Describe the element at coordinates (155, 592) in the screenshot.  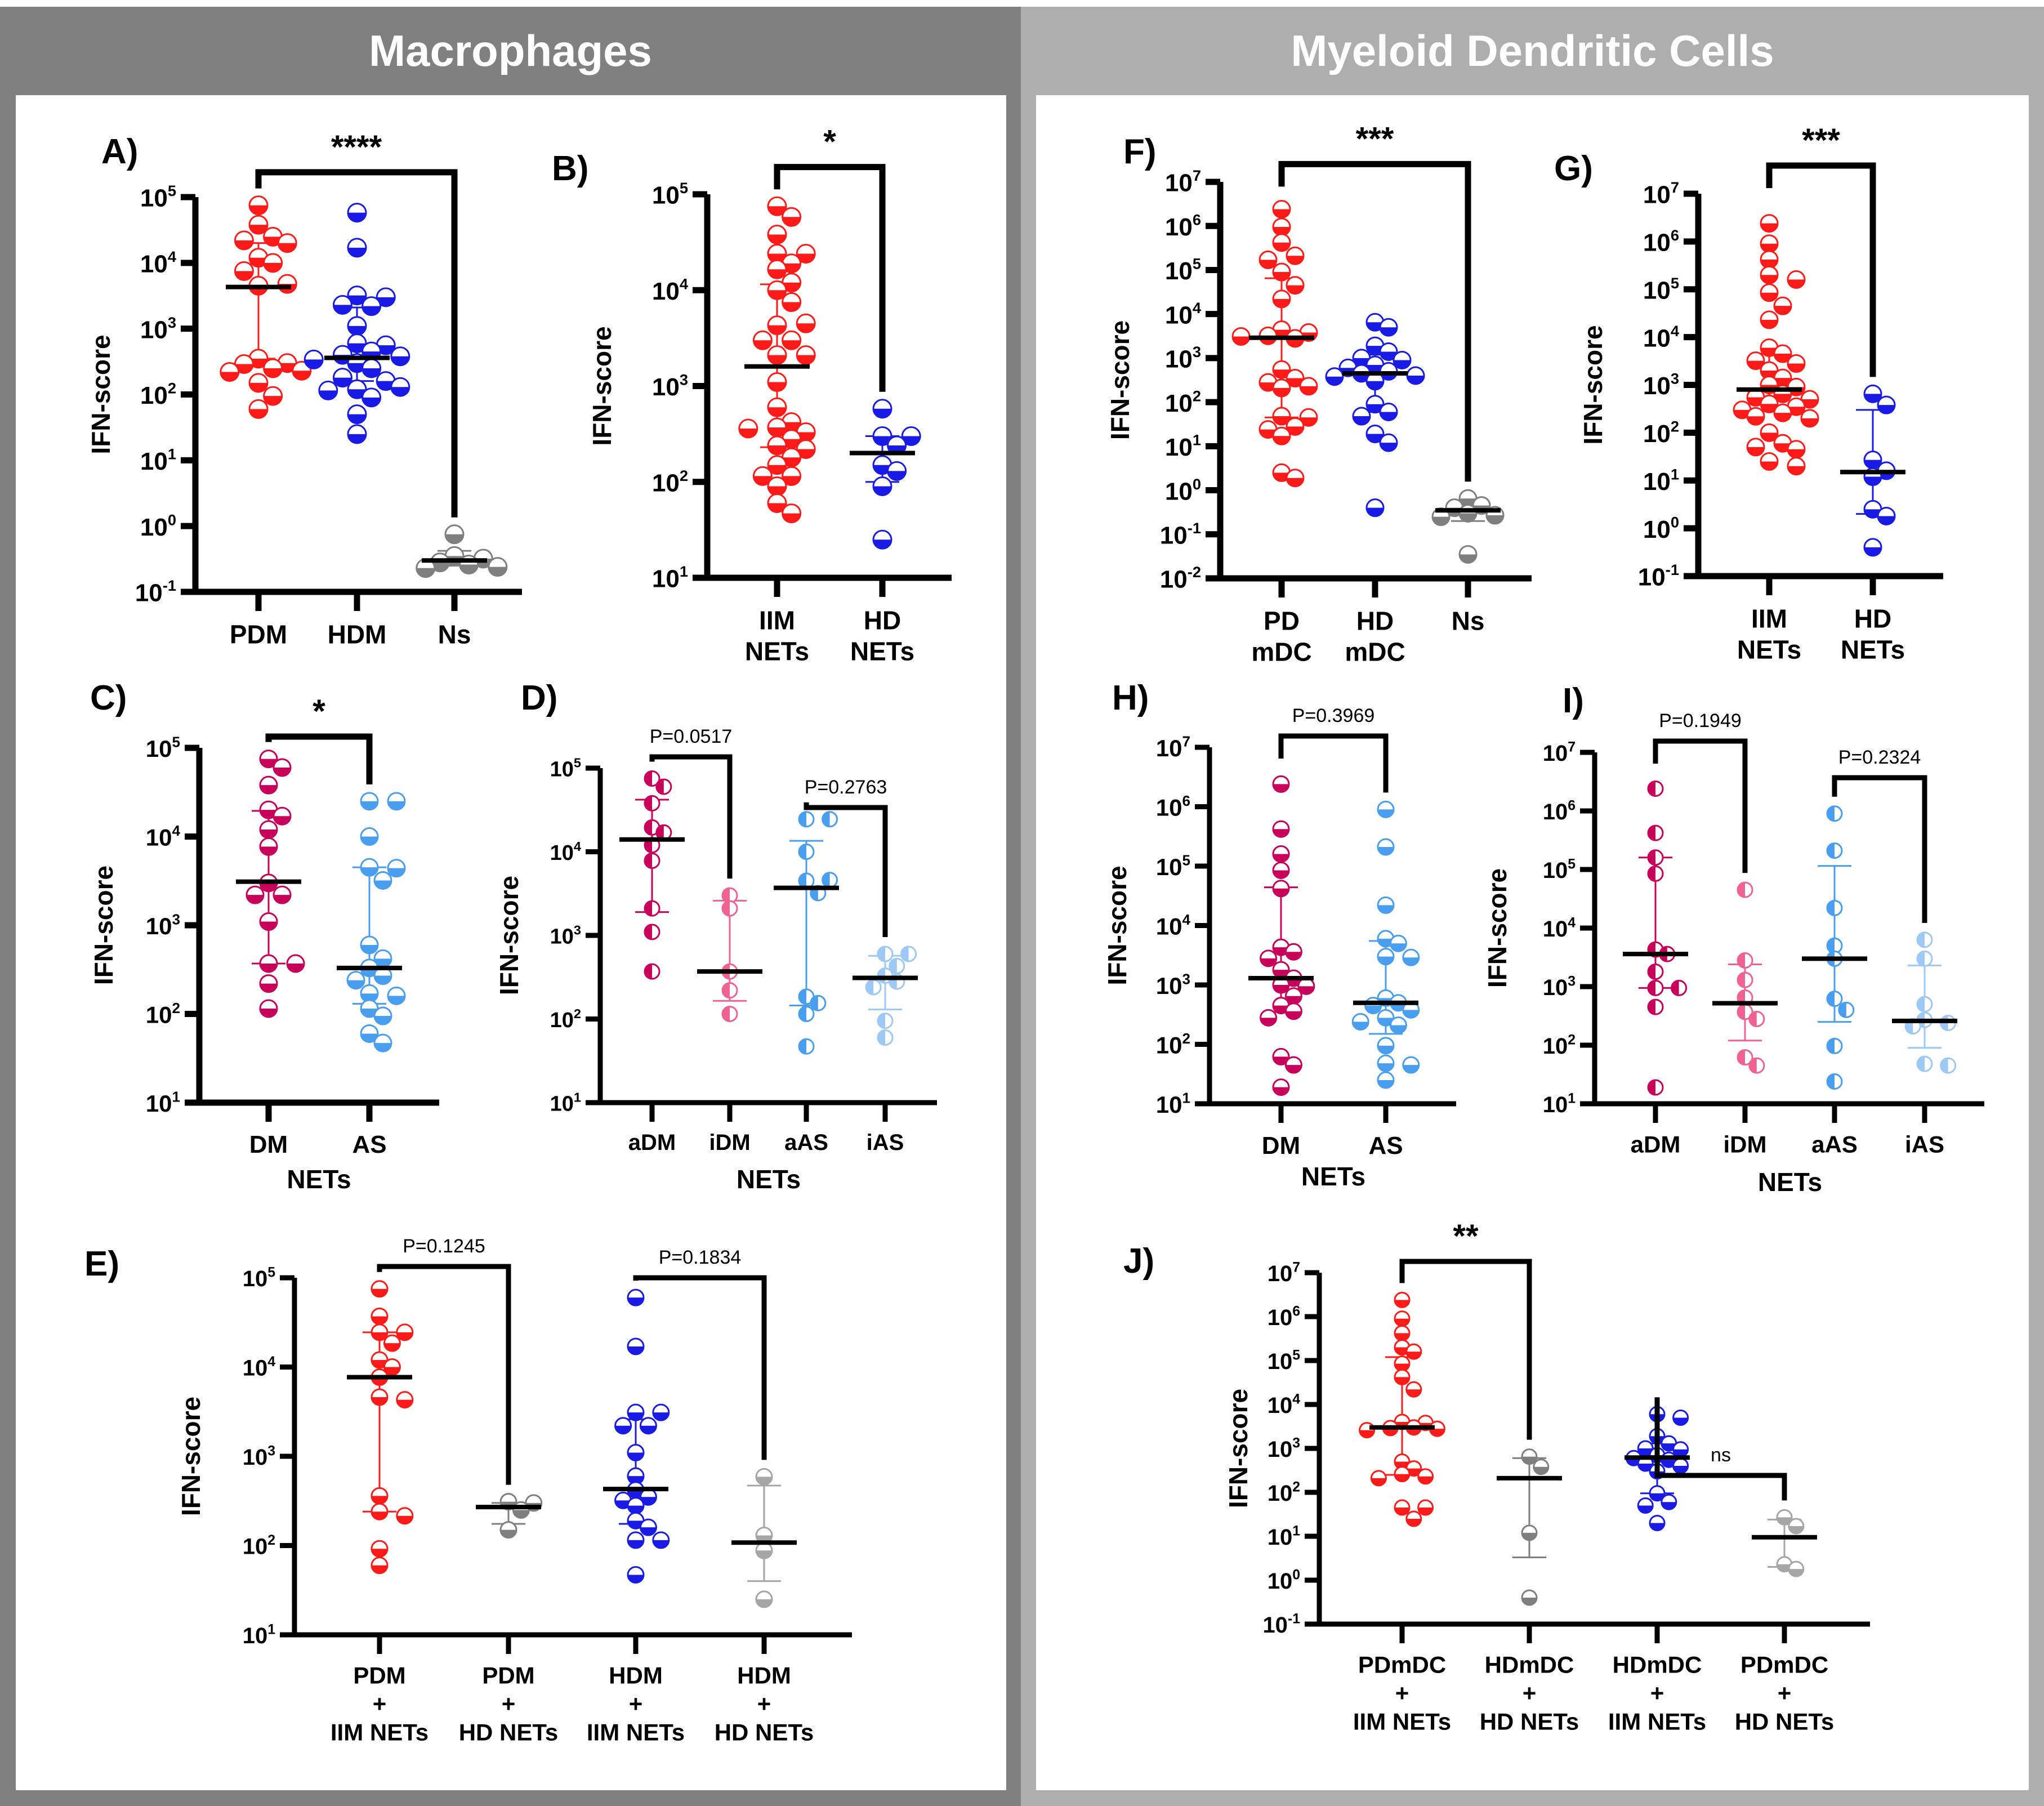
I see `y-tick-label: 10⁻¹` at that location.